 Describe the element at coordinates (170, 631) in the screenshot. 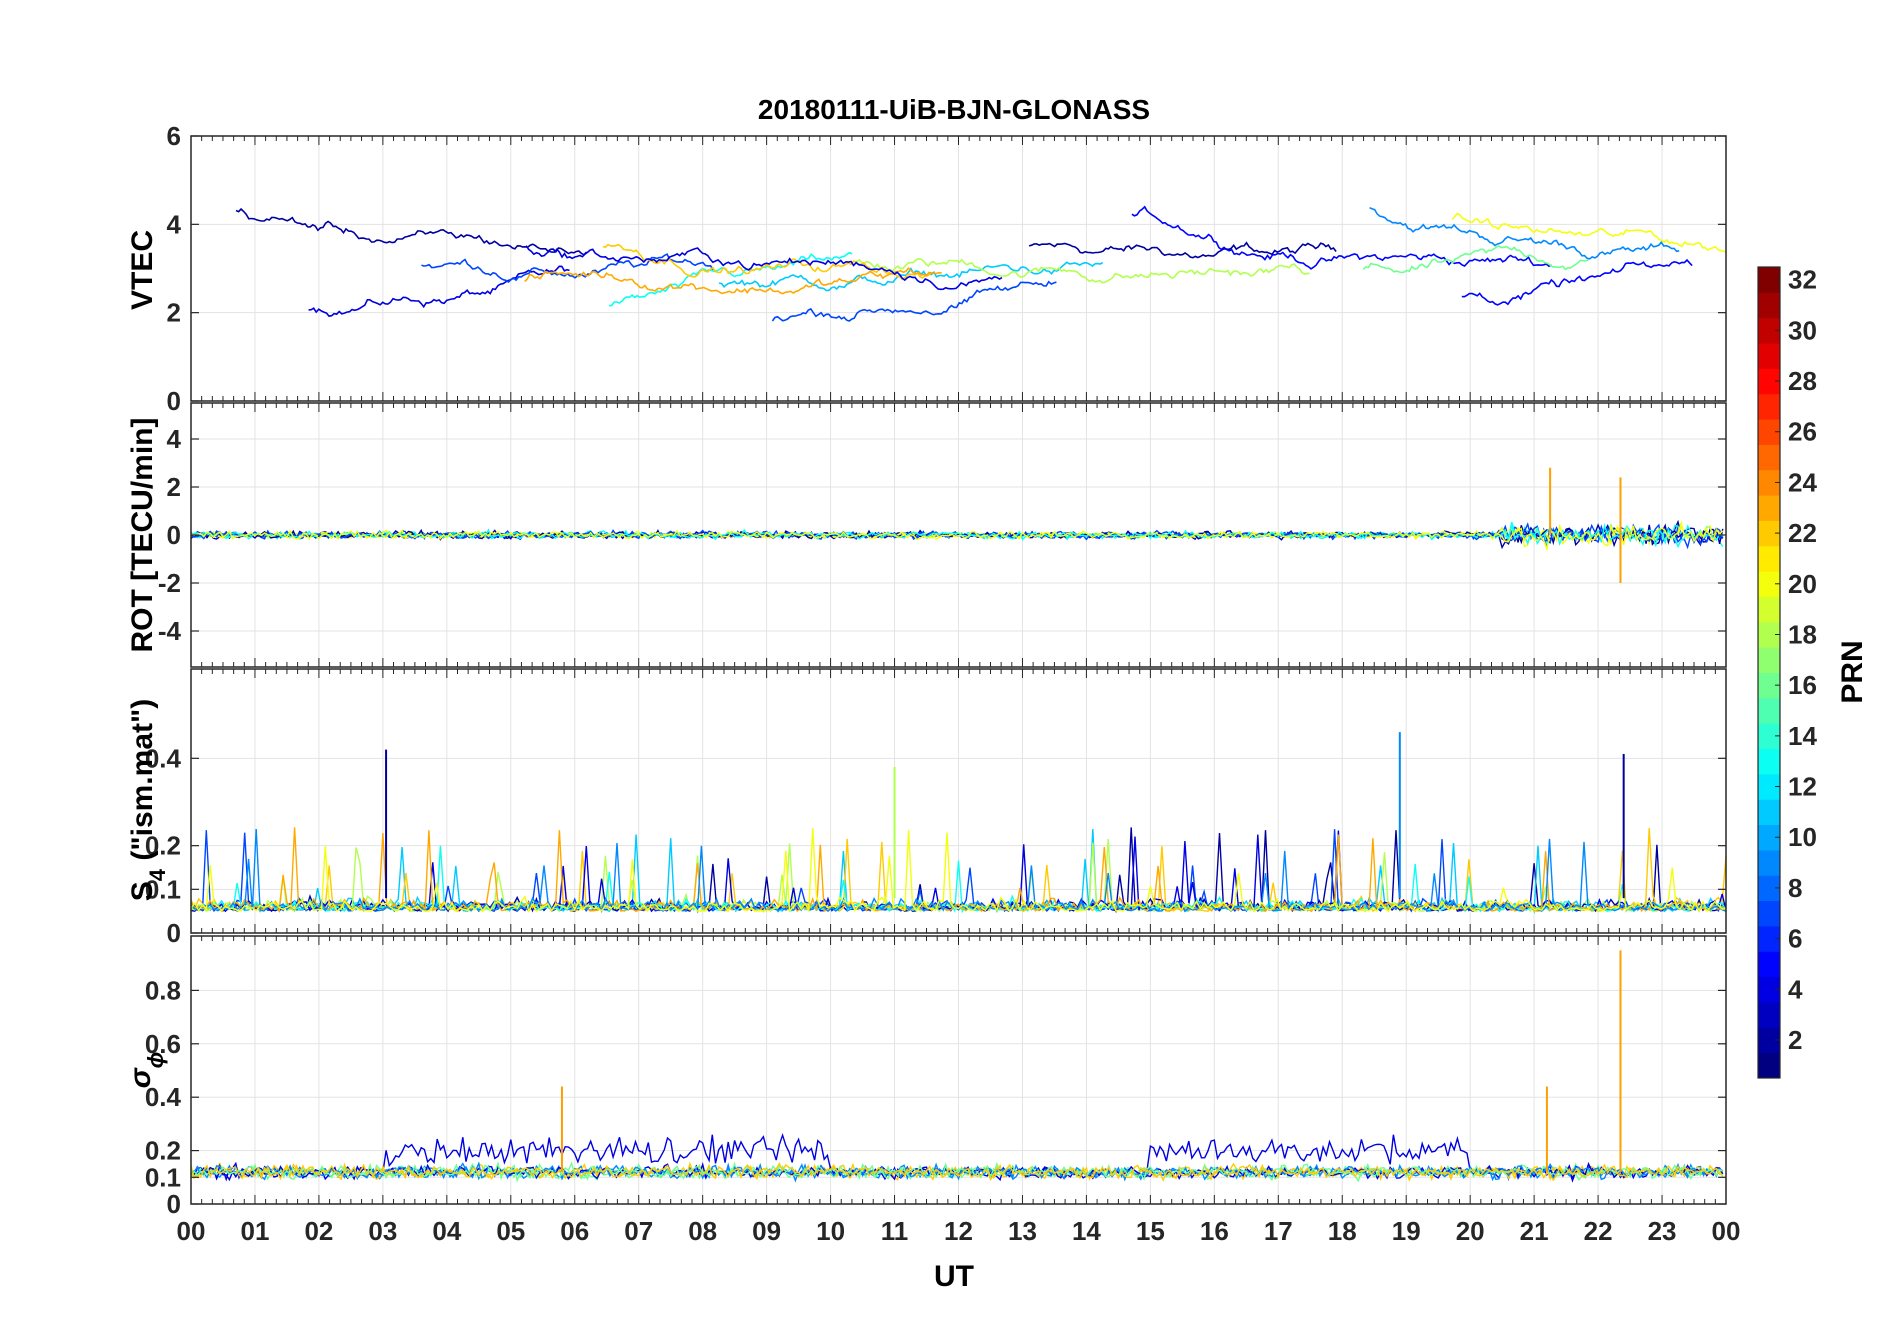

I see `y-tick-label: -4` at that location.